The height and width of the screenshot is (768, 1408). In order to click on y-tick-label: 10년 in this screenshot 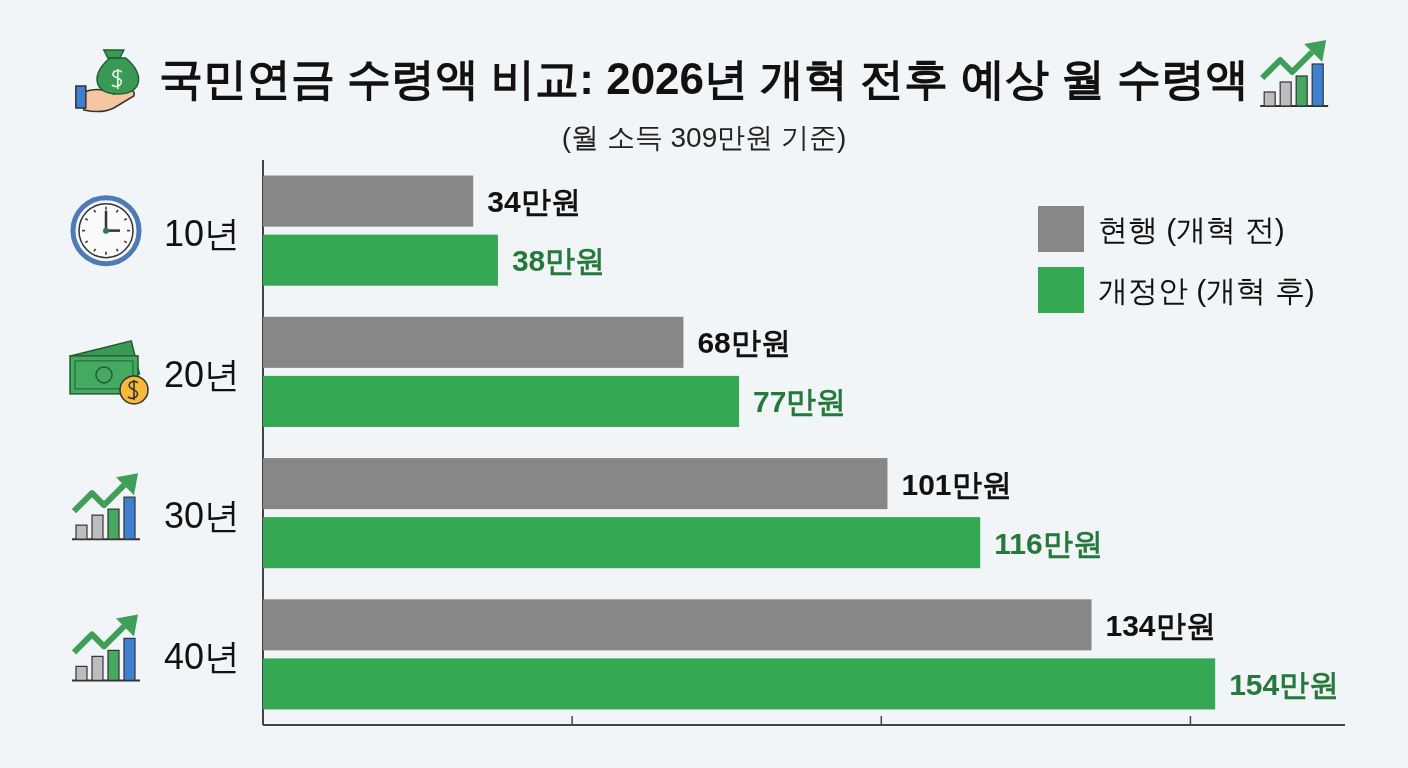, I will do `click(201, 233)`.